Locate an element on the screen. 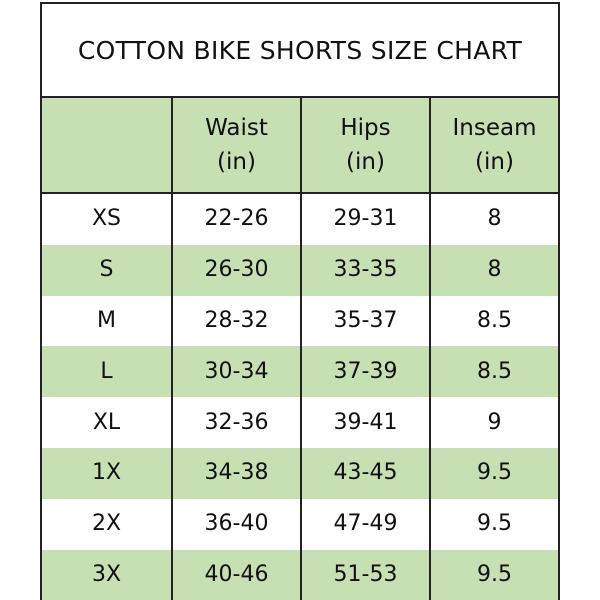  cell-hips: 29-31 is located at coordinates (366, 219).